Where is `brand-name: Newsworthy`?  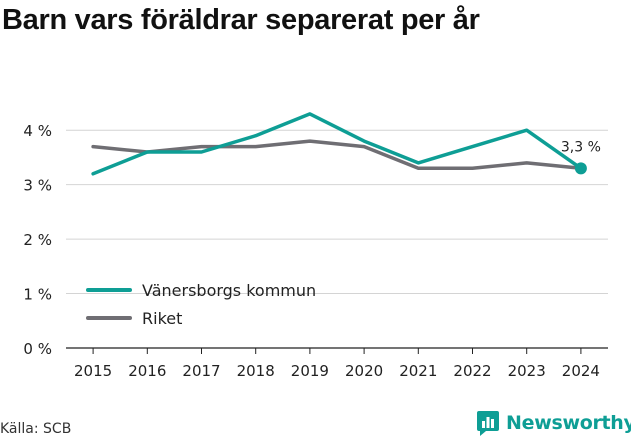 brand-name: Newsworthy is located at coordinates (568, 423).